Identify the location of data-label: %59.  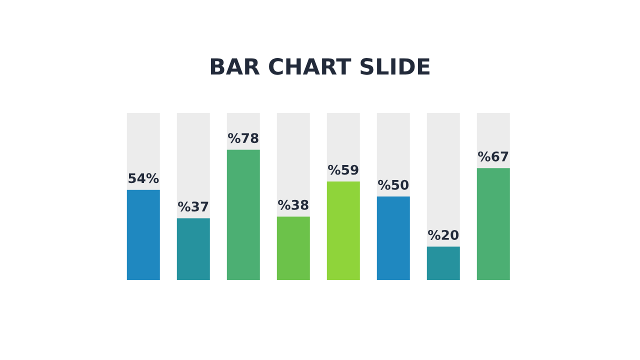
(343, 169).